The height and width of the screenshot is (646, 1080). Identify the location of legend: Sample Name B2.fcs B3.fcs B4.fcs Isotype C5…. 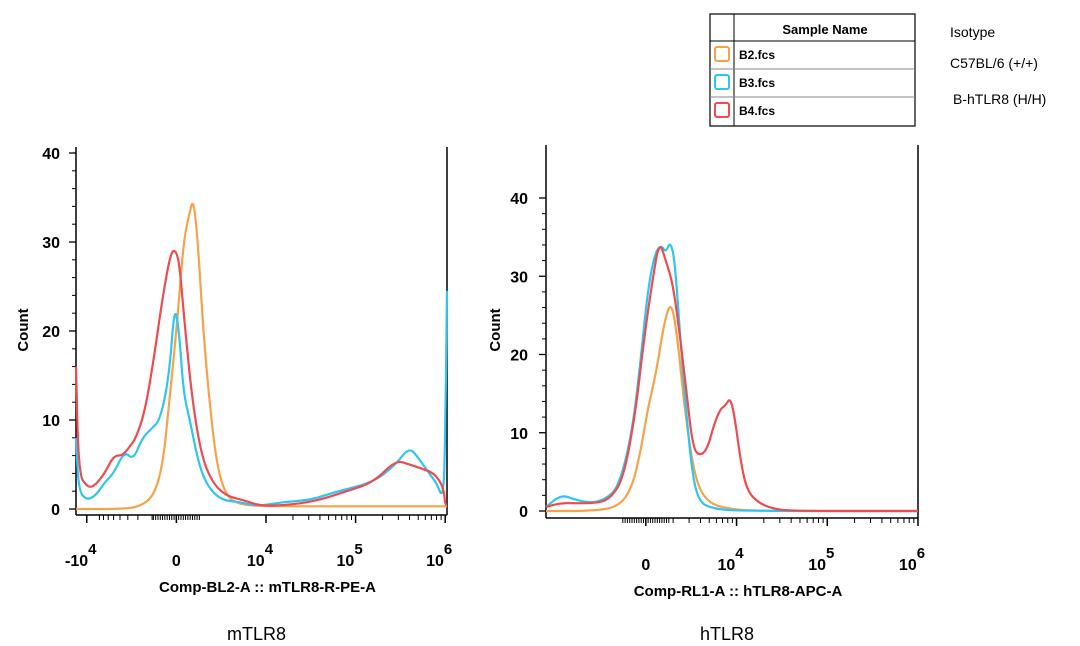
(877, 70).